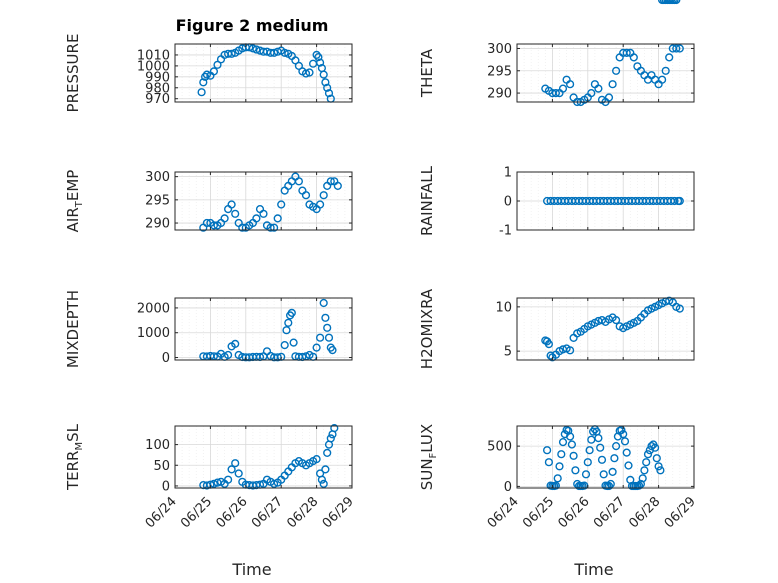  I want to click on y-tick-label: 100, so click(157, 445).